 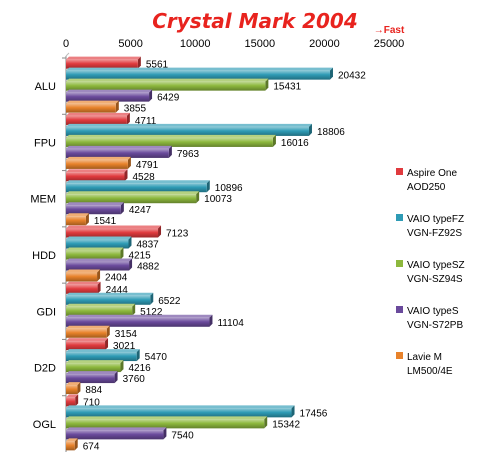 I want to click on data-label: 6522, so click(x=169, y=301).